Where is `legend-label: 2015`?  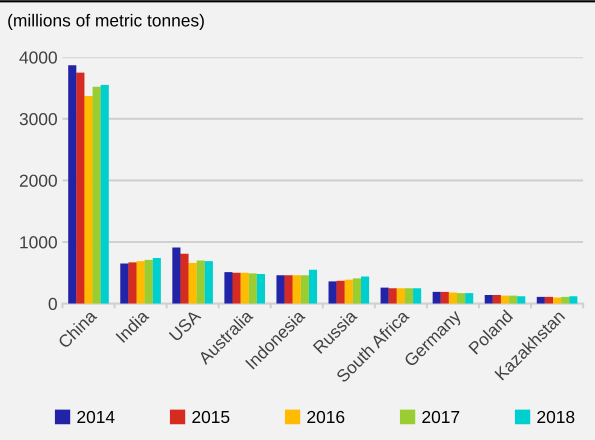
legend-label: 2015 is located at coordinates (211, 417).